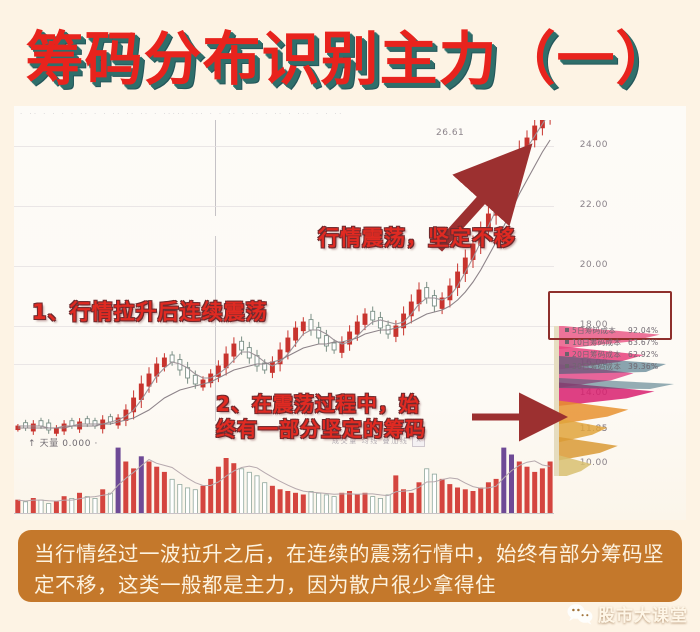  What do you see at coordinates (150, 312) in the screenshot?
I see `annotation-1: 1、行情拉升后连续震荡` at bounding box center [150, 312].